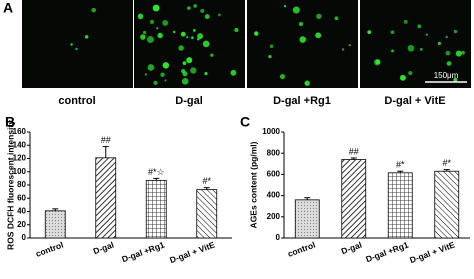 The image size is (474, 279). I want to click on image-caption: D-gal, so click(189, 101).